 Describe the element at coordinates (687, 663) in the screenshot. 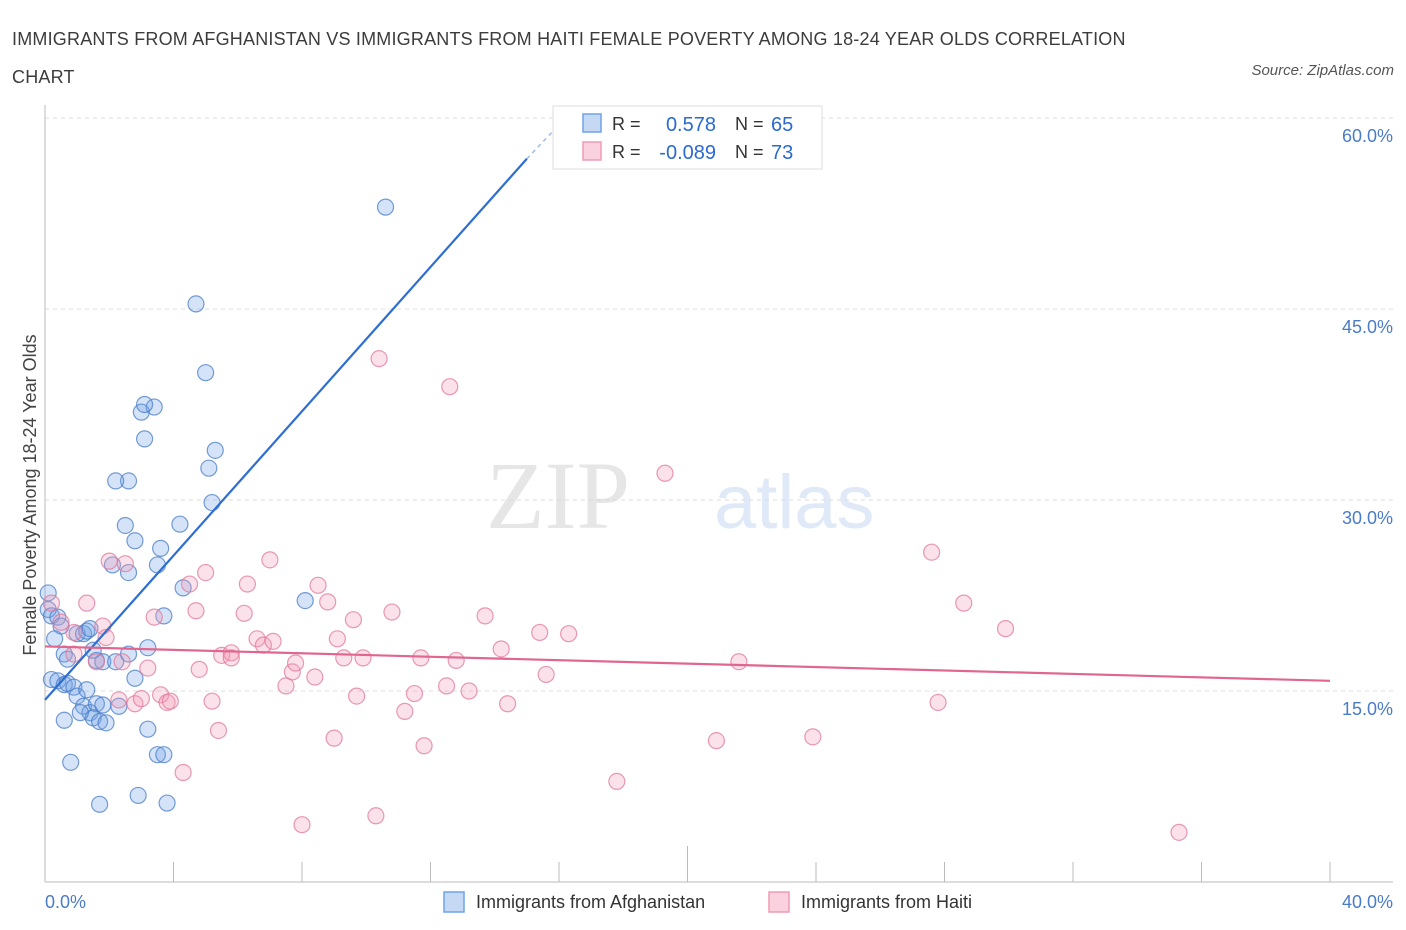

I see `trend-line-haiti` at that location.